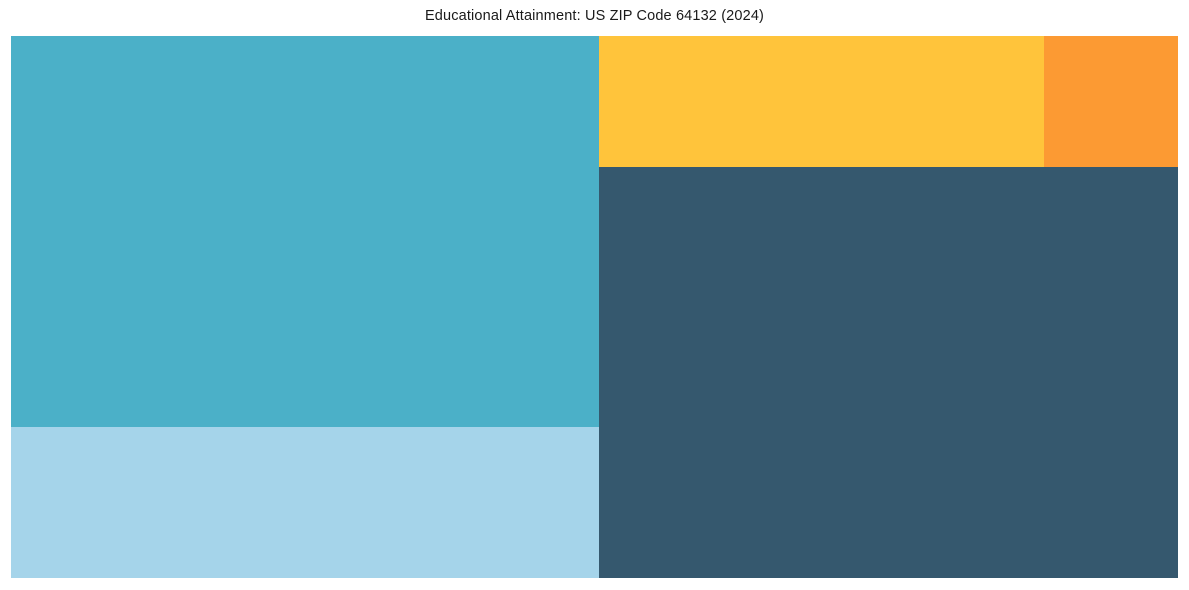  What do you see at coordinates (1111, 101) in the screenshot?
I see `treemap-tile-graduate-degree: Graduate or professional degree` at bounding box center [1111, 101].